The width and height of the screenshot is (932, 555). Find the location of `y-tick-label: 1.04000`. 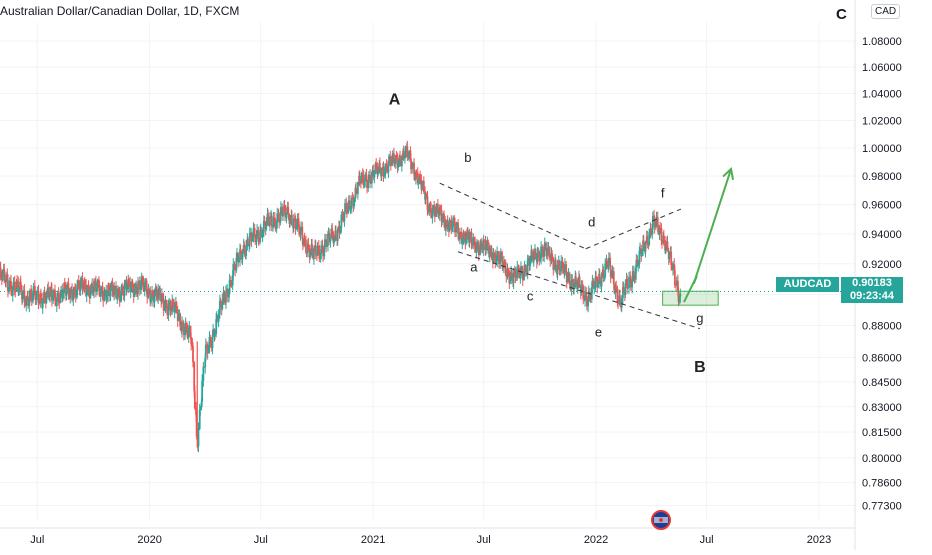

y-tick-label: 1.04000 is located at coordinates (882, 95).